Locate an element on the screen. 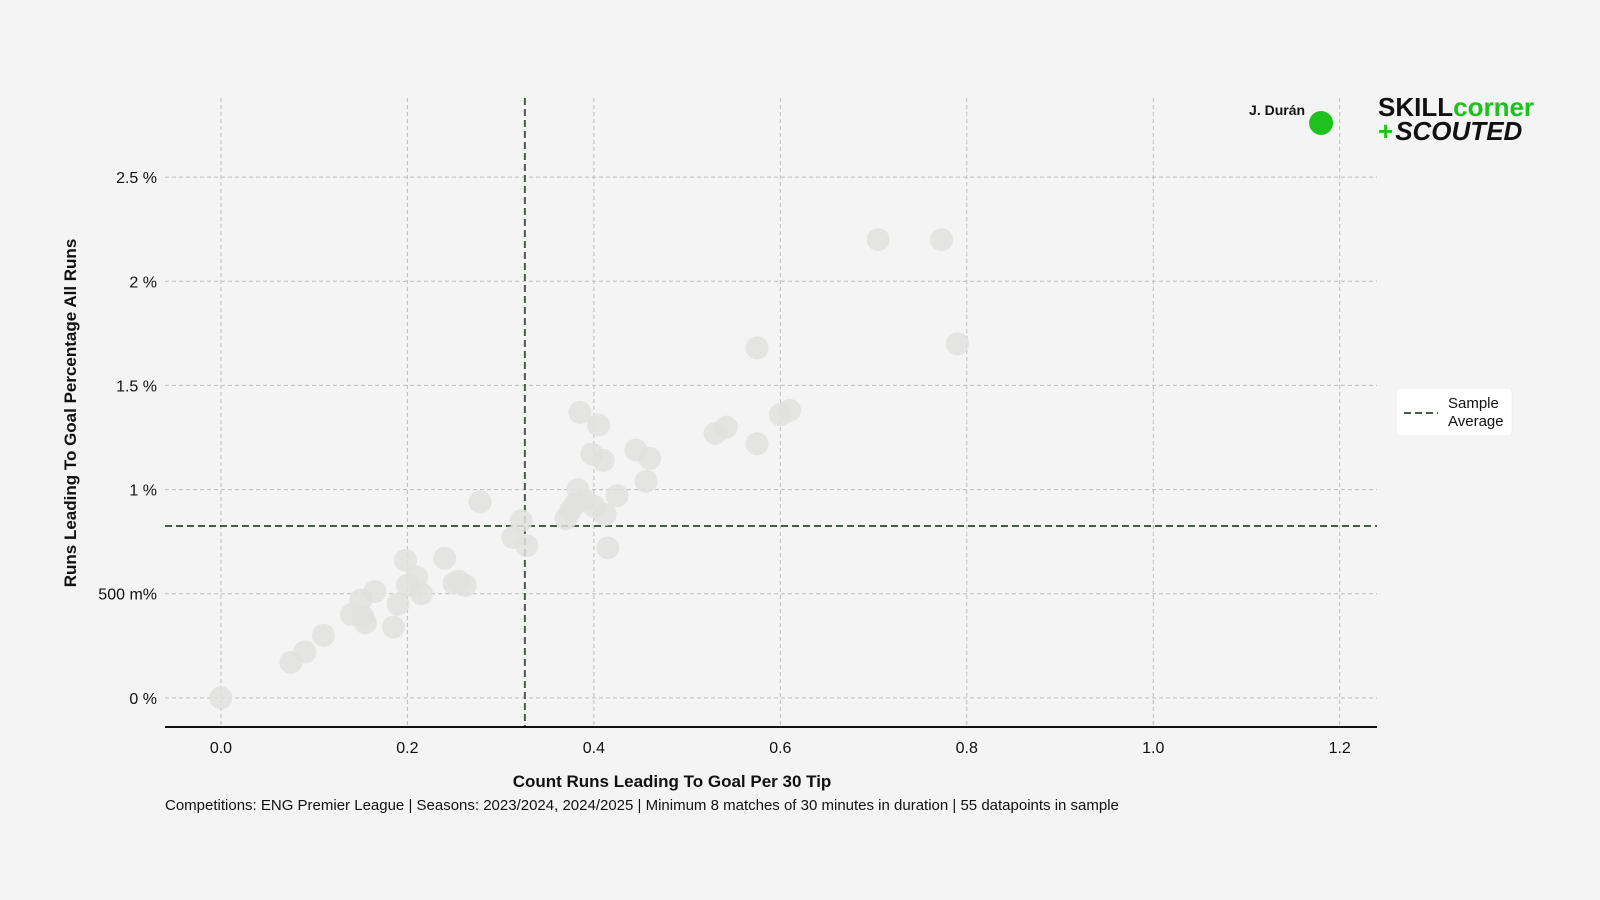 This screenshot has width=1600, height=900. skillcorner-scouted-logo: SKILLcorner +SCOUTED is located at coordinates (1456, 119).